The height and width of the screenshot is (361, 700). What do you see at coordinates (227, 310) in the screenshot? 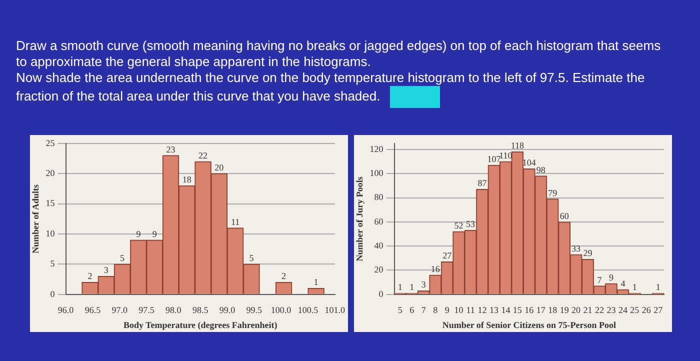
I see `x-tick-label: 99.0` at bounding box center [227, 310].